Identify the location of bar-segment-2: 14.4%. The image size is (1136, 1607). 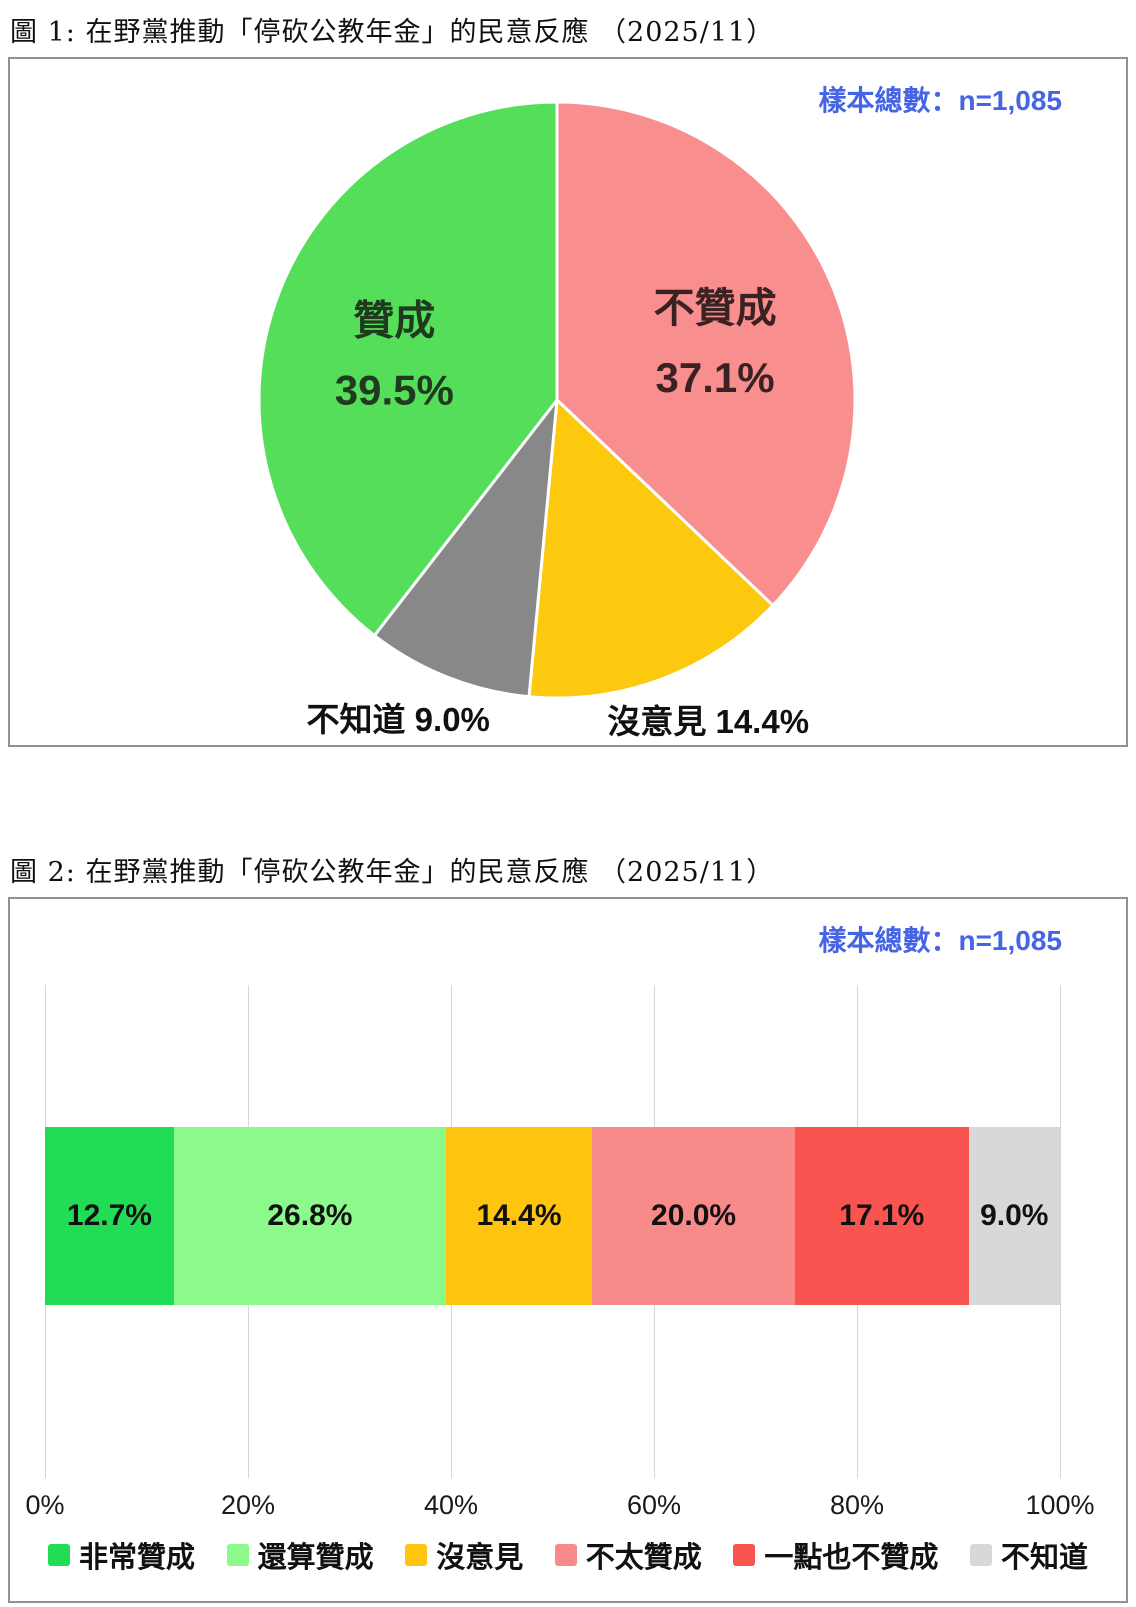
(519, 1216).